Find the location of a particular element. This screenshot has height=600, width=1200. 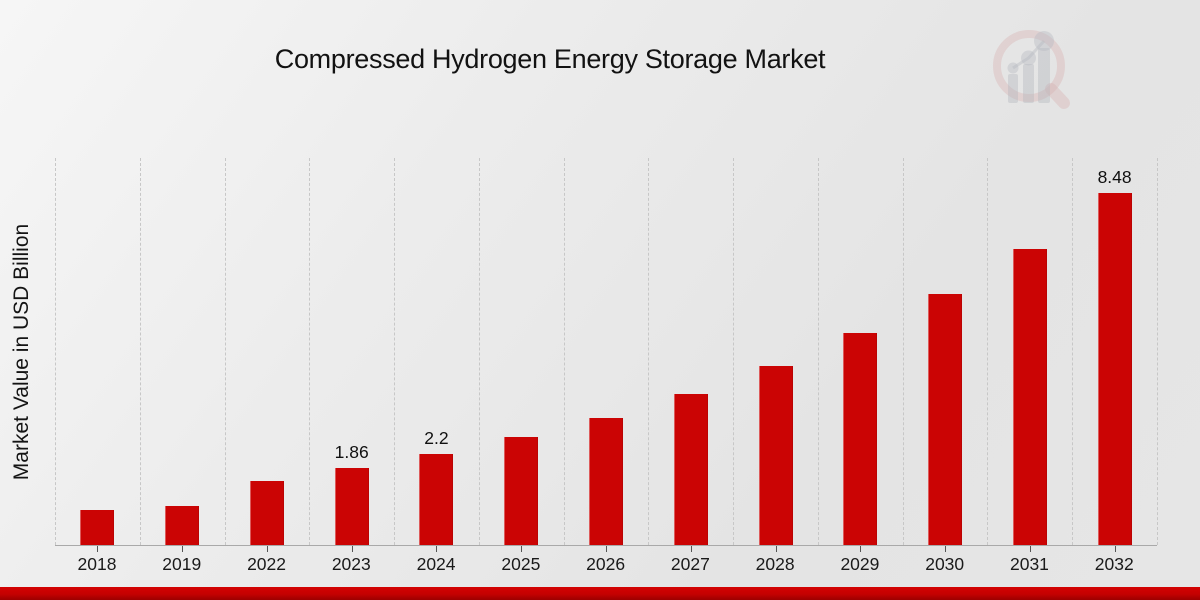

bar-2024 is located at coordinates (436, 499).